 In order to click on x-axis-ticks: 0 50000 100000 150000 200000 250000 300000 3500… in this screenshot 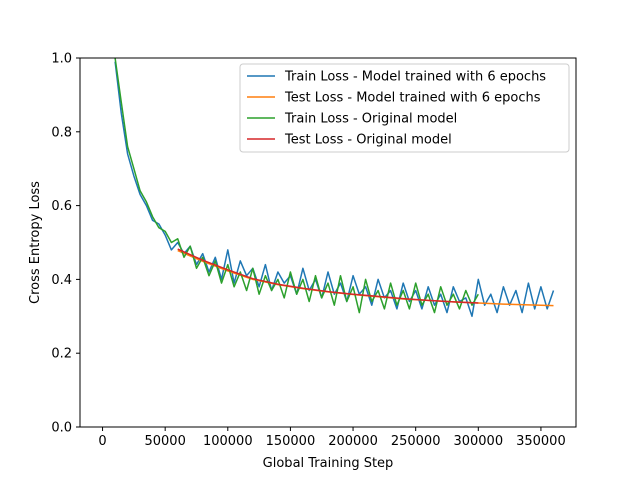, I will do `click(332, 438)`.